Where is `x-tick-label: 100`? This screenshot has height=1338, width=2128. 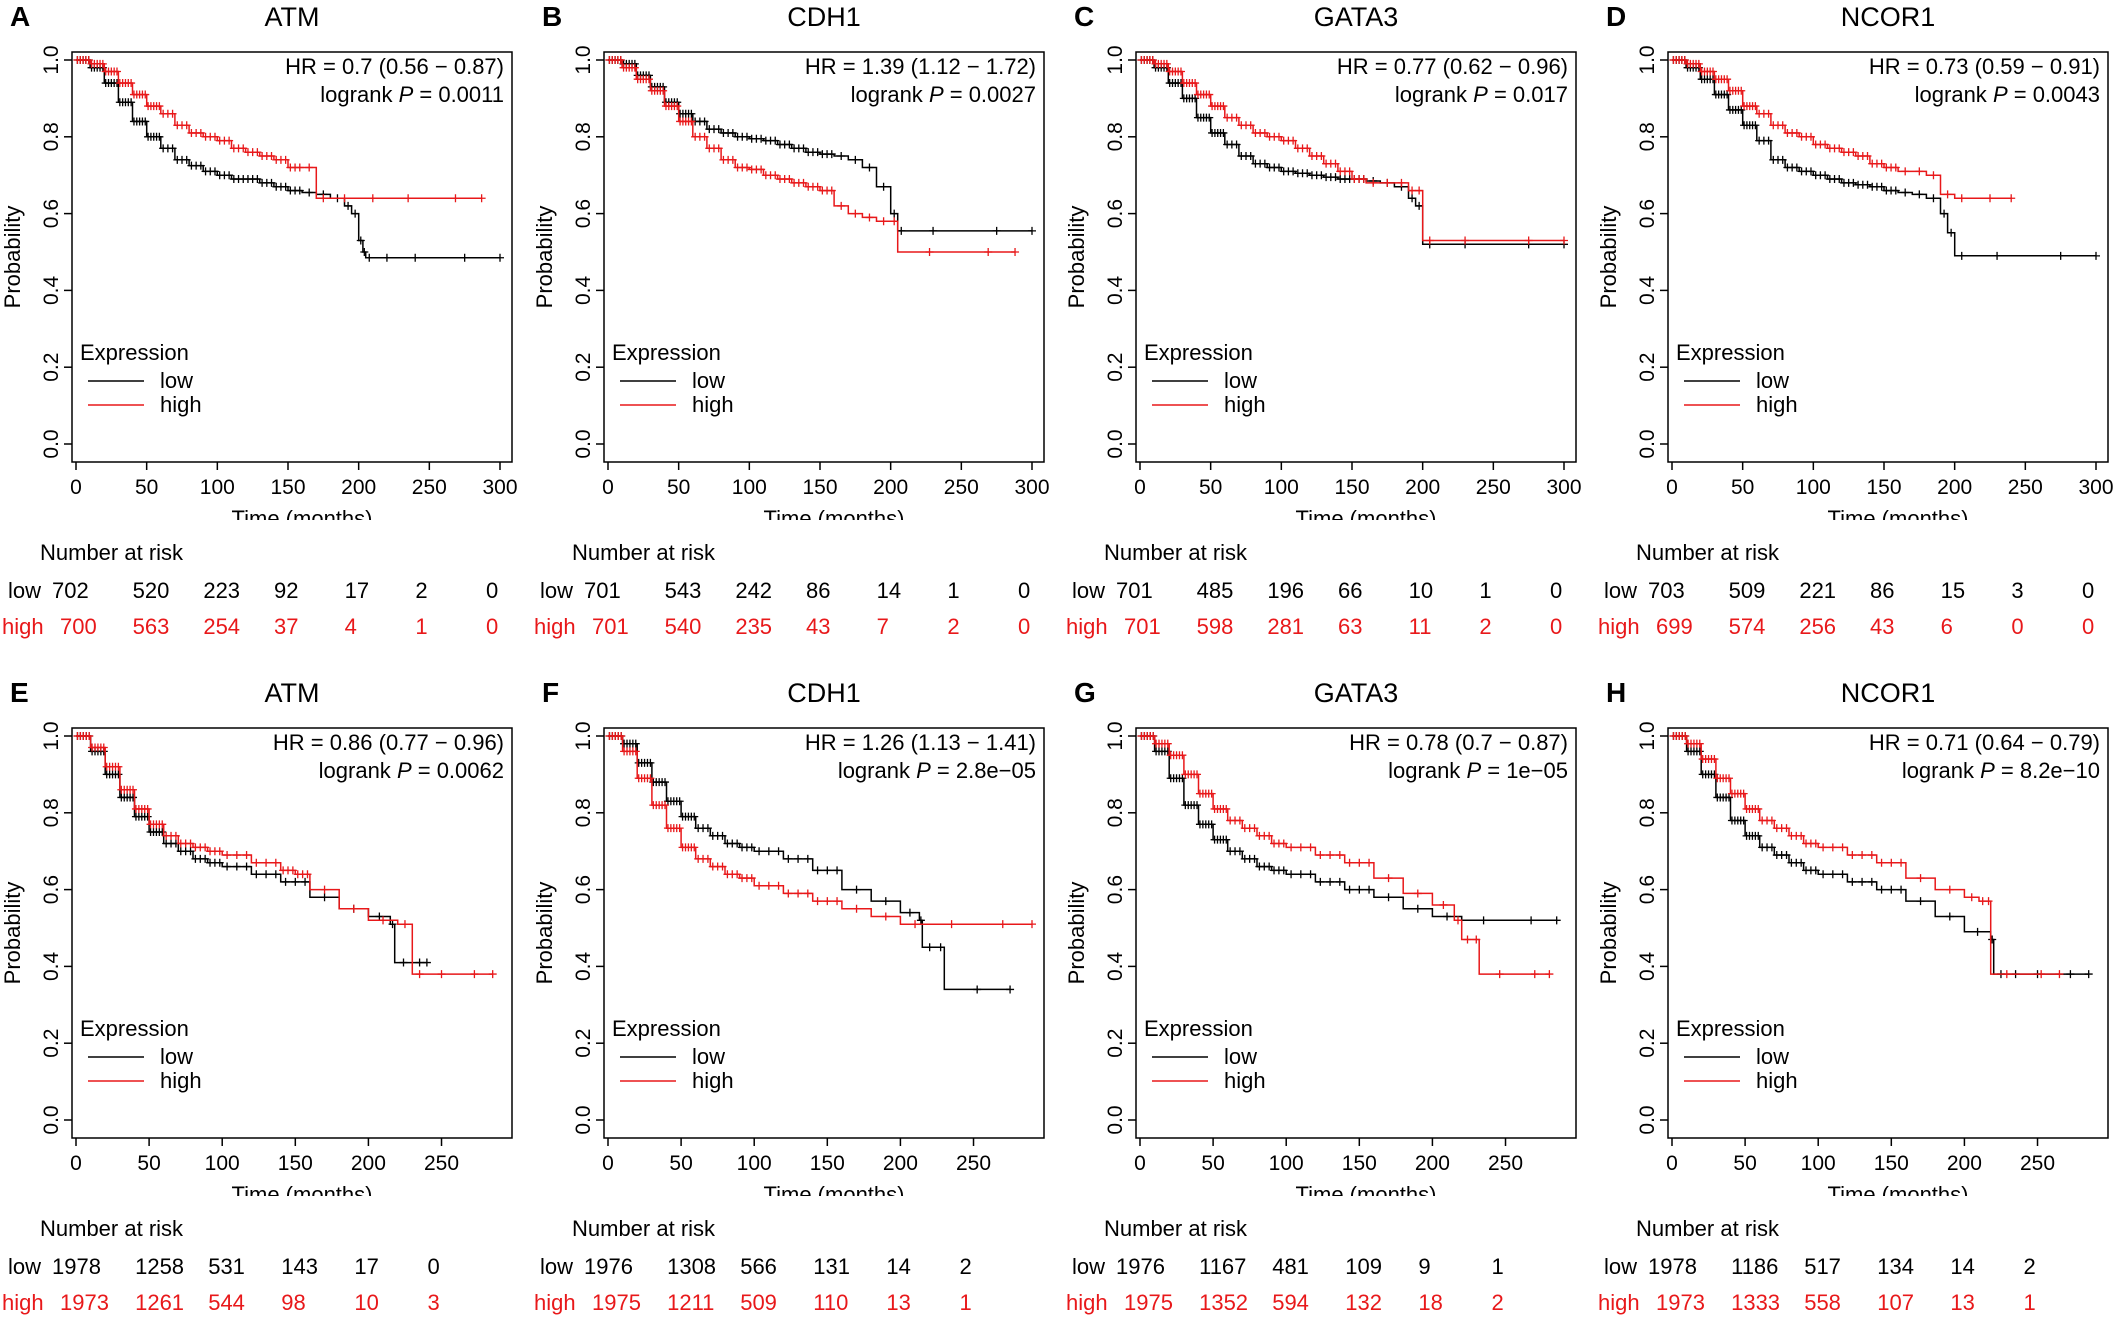 x-tick-label: 100 is located at coordinates (1281, 487).